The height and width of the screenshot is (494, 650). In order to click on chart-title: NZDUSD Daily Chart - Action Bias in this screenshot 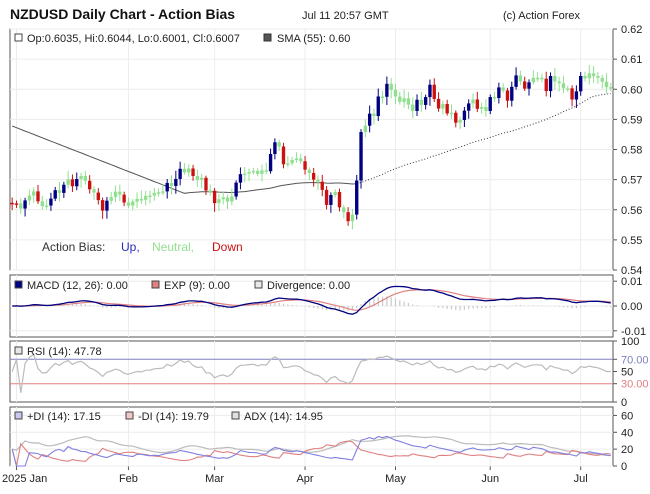, I will do `click(122, 14)`.